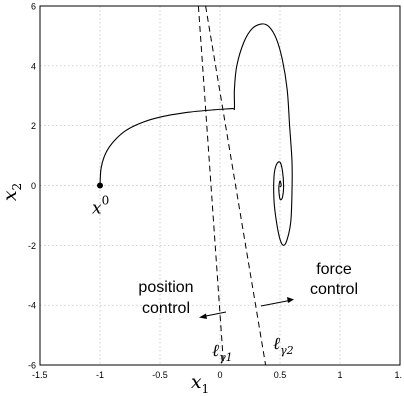 This screenshot has width=404, height=396. I want to click on force-control-label: control, so click(334, 289).